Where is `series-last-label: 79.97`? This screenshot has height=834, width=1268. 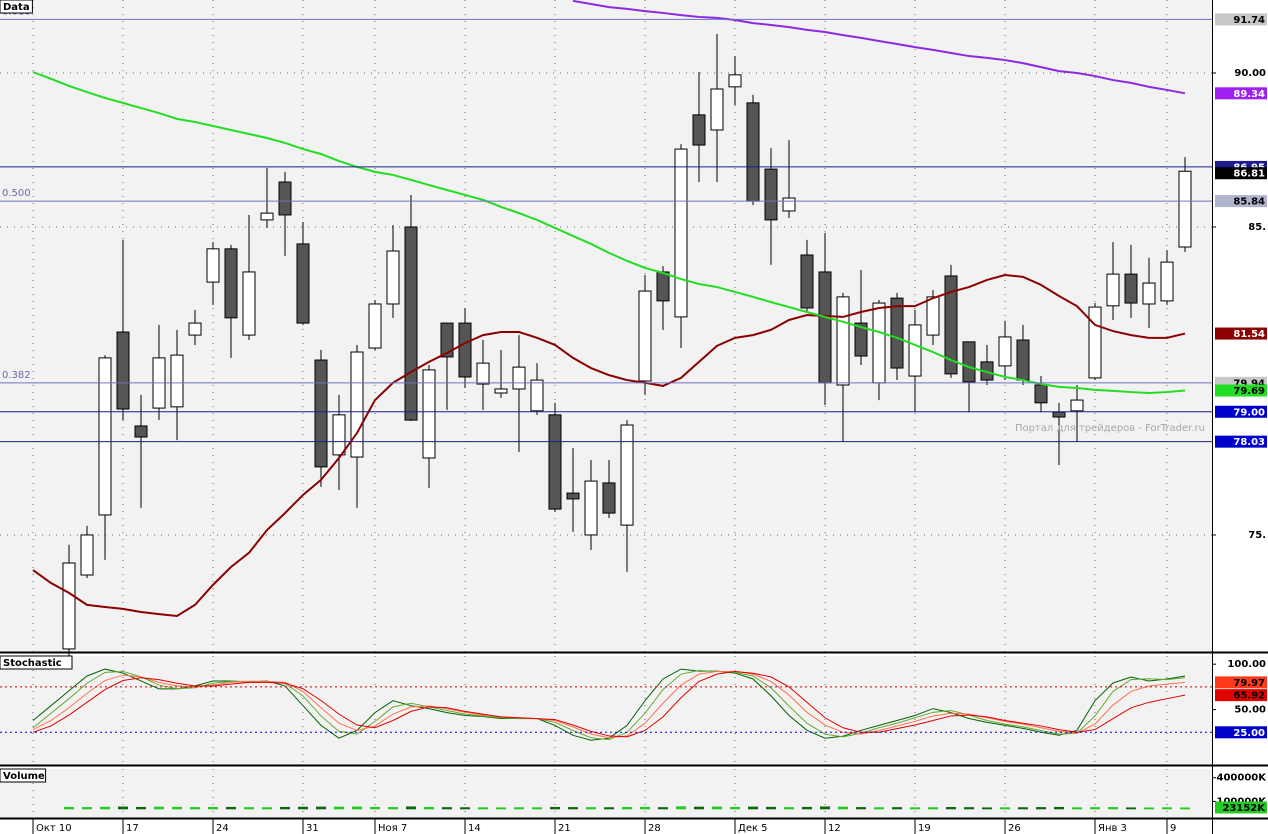
series-last-label: 79.97 is located at coordinates (1249, 683).